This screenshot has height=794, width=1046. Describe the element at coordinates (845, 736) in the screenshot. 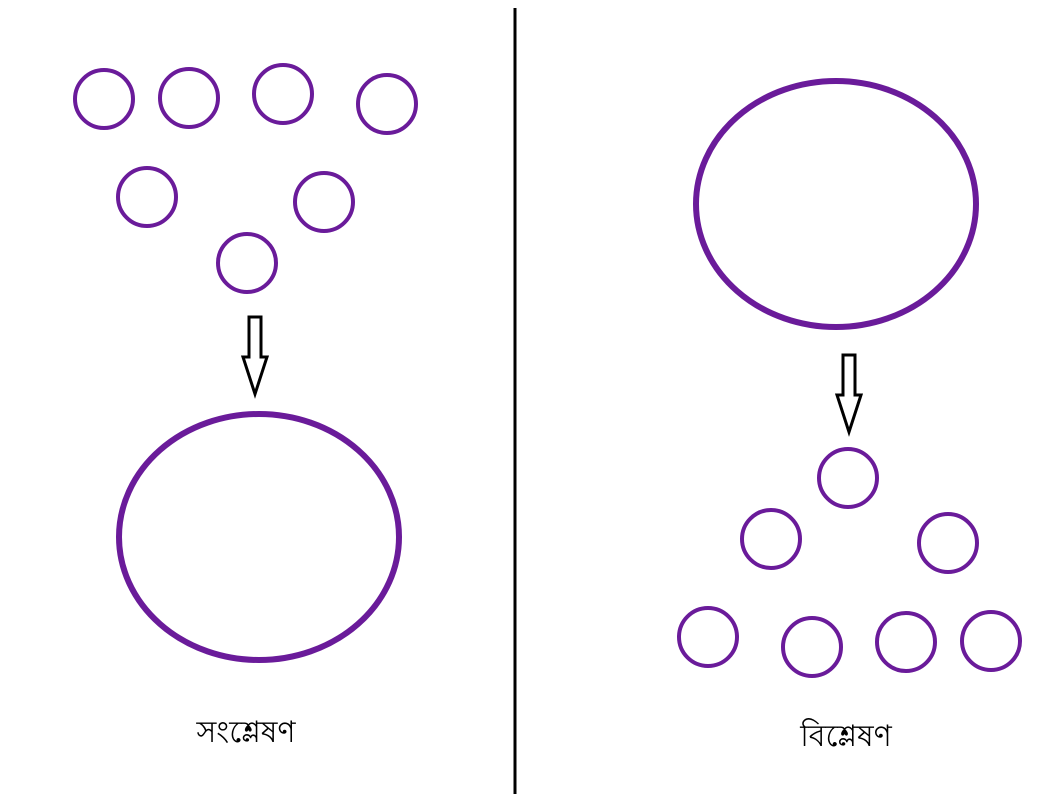

I see `right-panel-label: বিশ্লেষণ` at that location.